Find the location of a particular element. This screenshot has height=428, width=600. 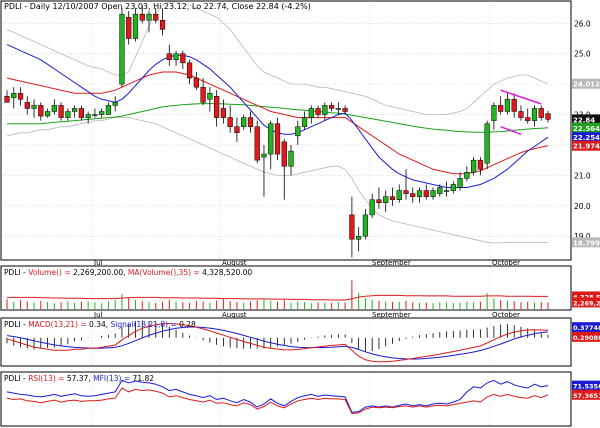

last-value-label: 21.9745 is located at coordinates (586, 147).